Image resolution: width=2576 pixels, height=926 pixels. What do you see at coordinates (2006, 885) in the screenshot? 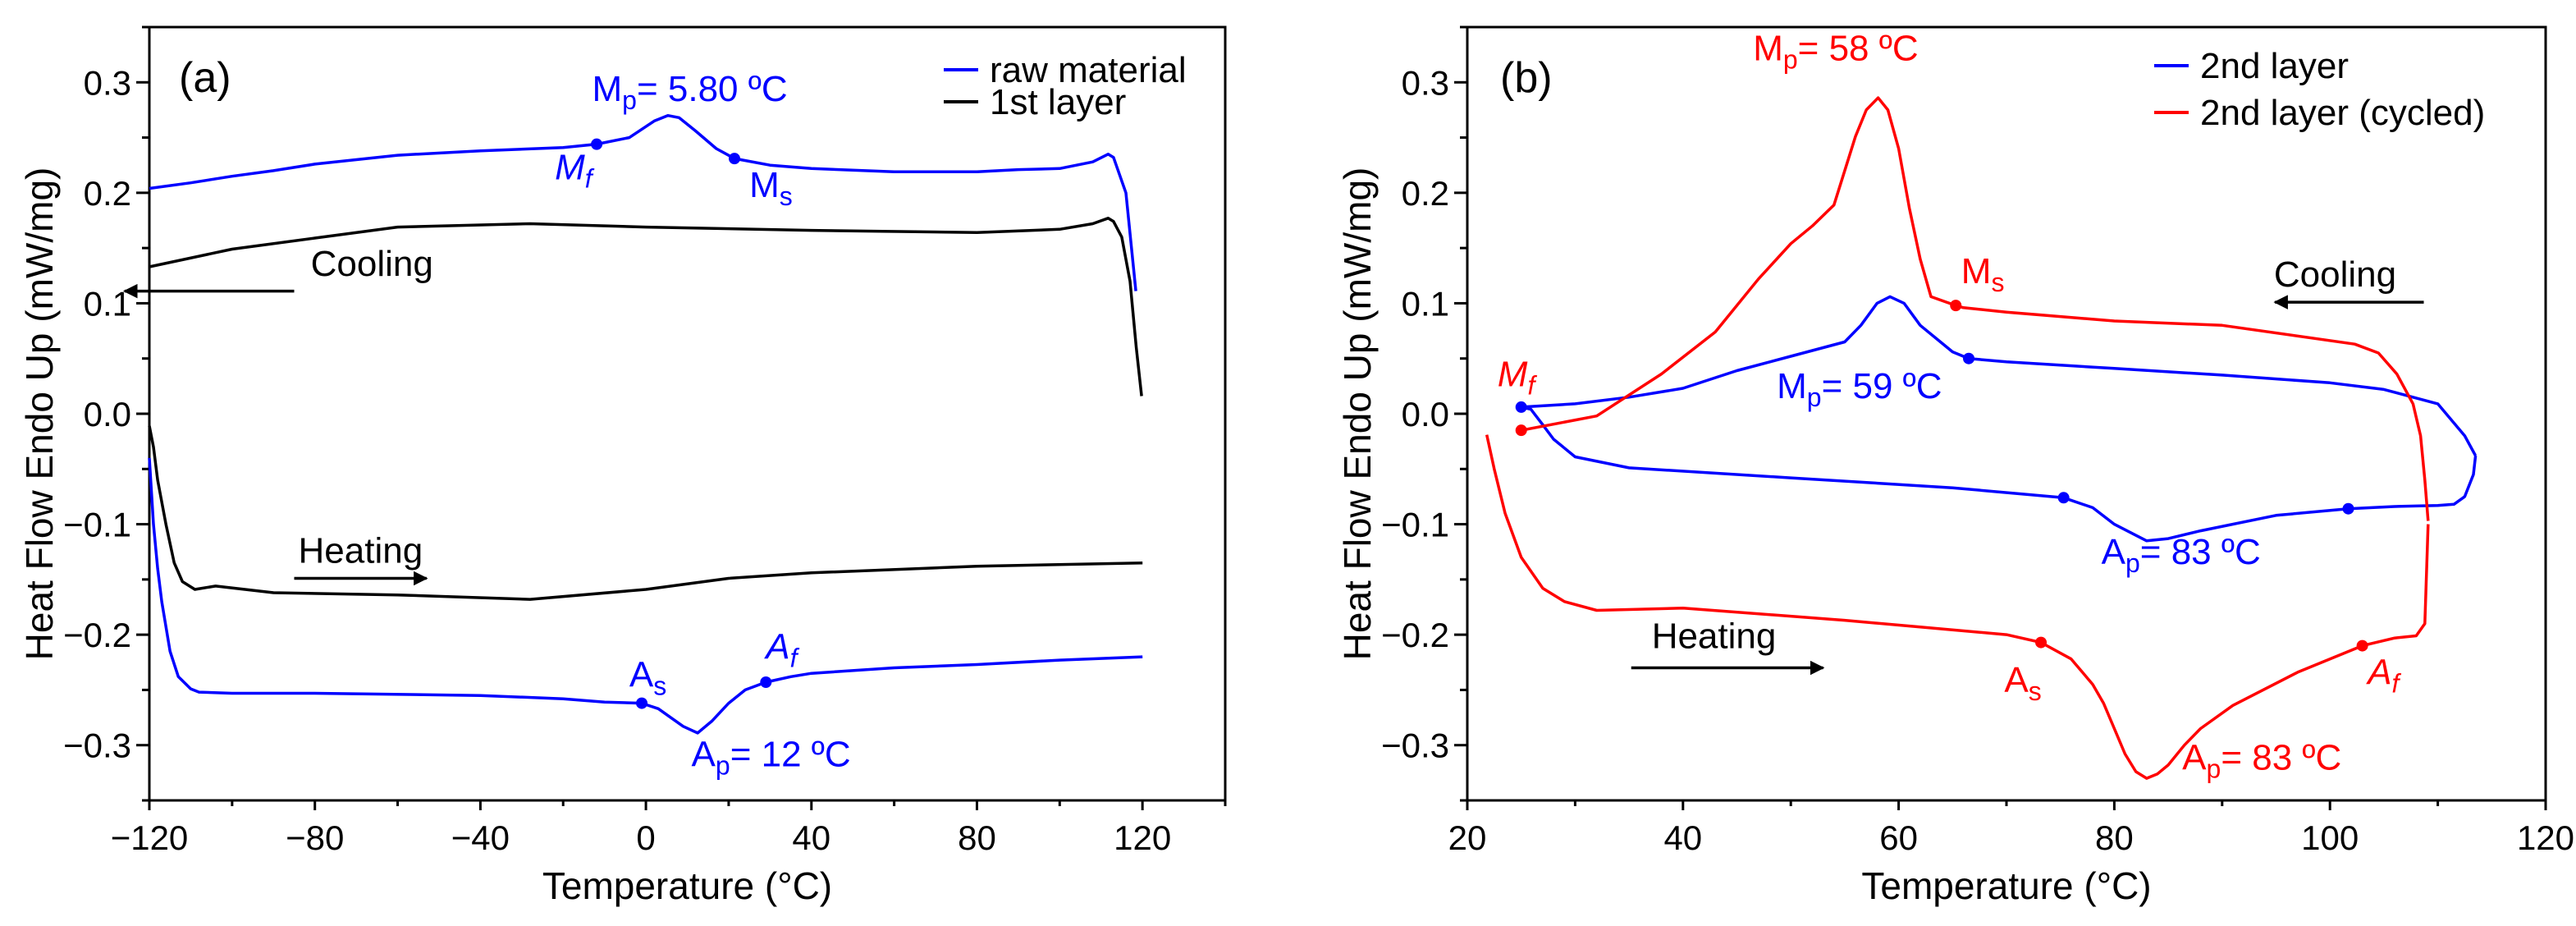
I see `x-axis-title: Temperature (°C)` at bounding box center [2006, 885].